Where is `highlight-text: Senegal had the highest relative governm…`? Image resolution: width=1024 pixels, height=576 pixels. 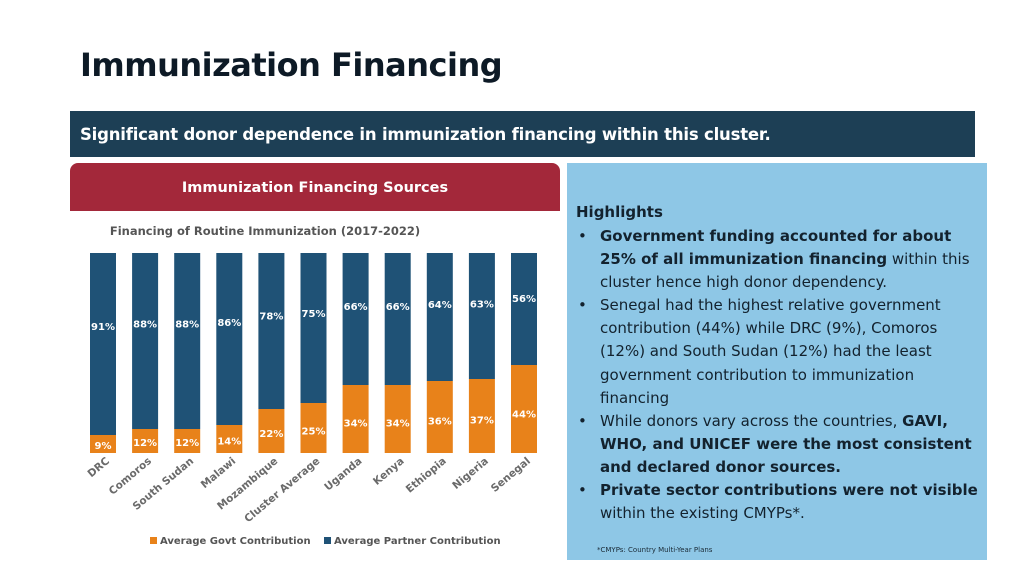 highlight-text: Senegal had the highest relative governm… is located at coordinates (770, 351).